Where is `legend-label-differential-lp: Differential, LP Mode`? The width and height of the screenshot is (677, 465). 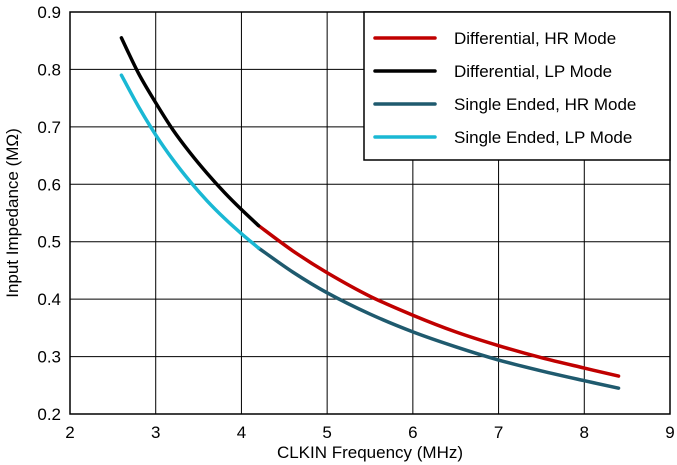
legend-label-differential-lp: Differential, LP Mode is located at coordinates (533, 71).